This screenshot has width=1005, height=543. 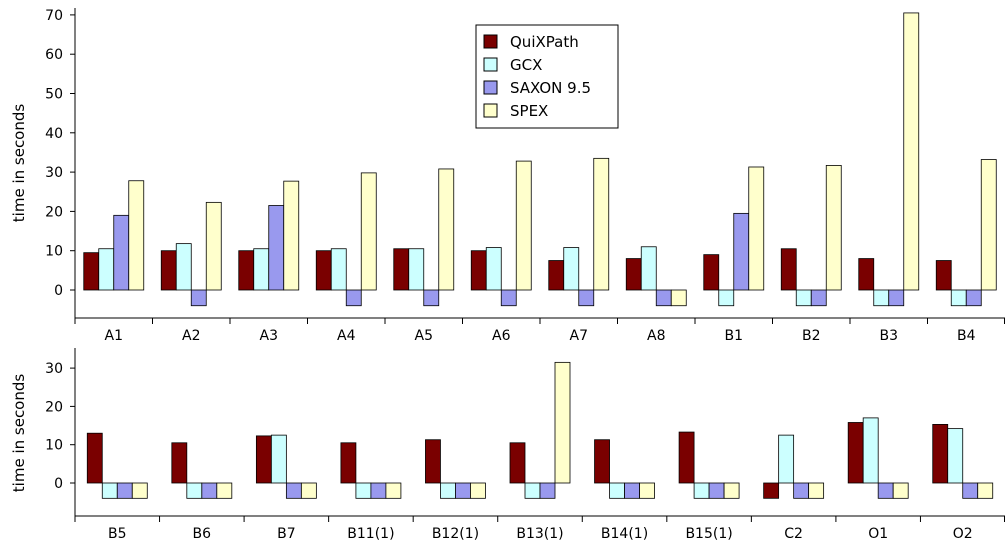 What do you see at coordinates (586, 298) in the screenshot?
I see `bar-saxon-9-5-a7` at bounding box center [586, 298].